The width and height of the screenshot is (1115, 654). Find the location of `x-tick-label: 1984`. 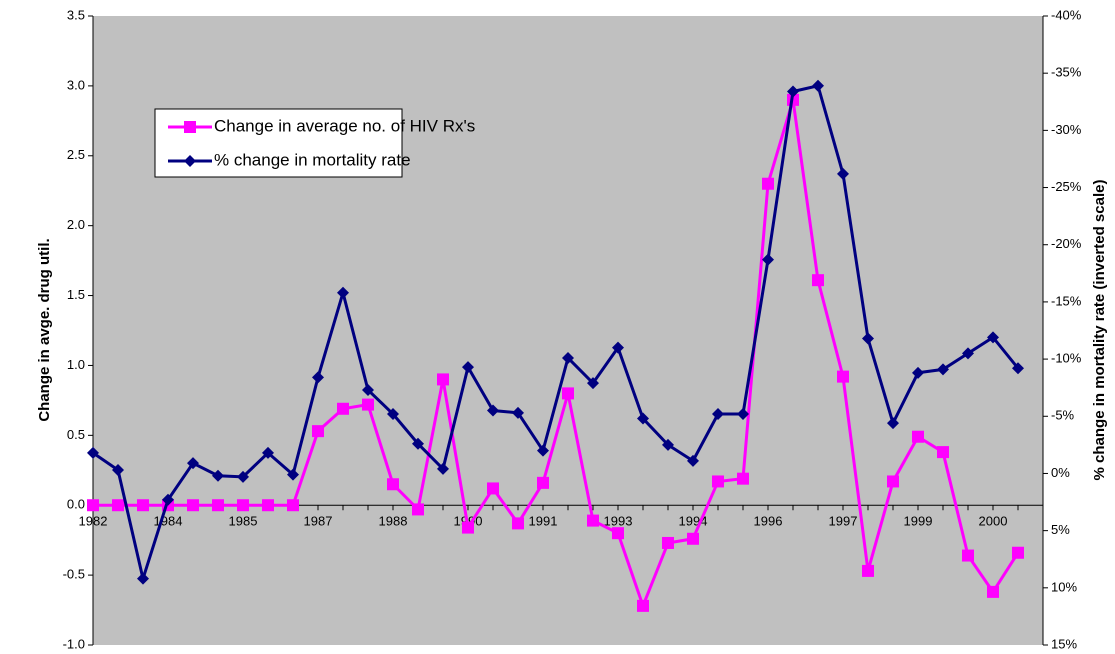

x-tick-label: 1984 is located at coordinates (168, 521).